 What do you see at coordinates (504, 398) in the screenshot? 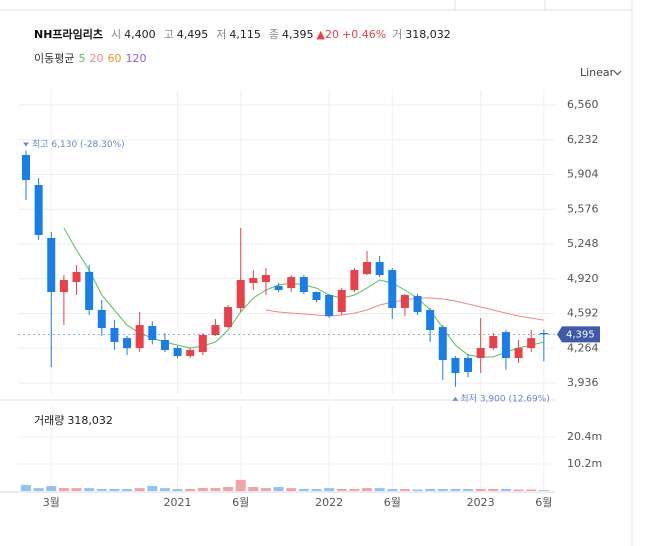
I see `min-annotation: 최저 3,900 (12.69%)` at bounding box center [504, 398].